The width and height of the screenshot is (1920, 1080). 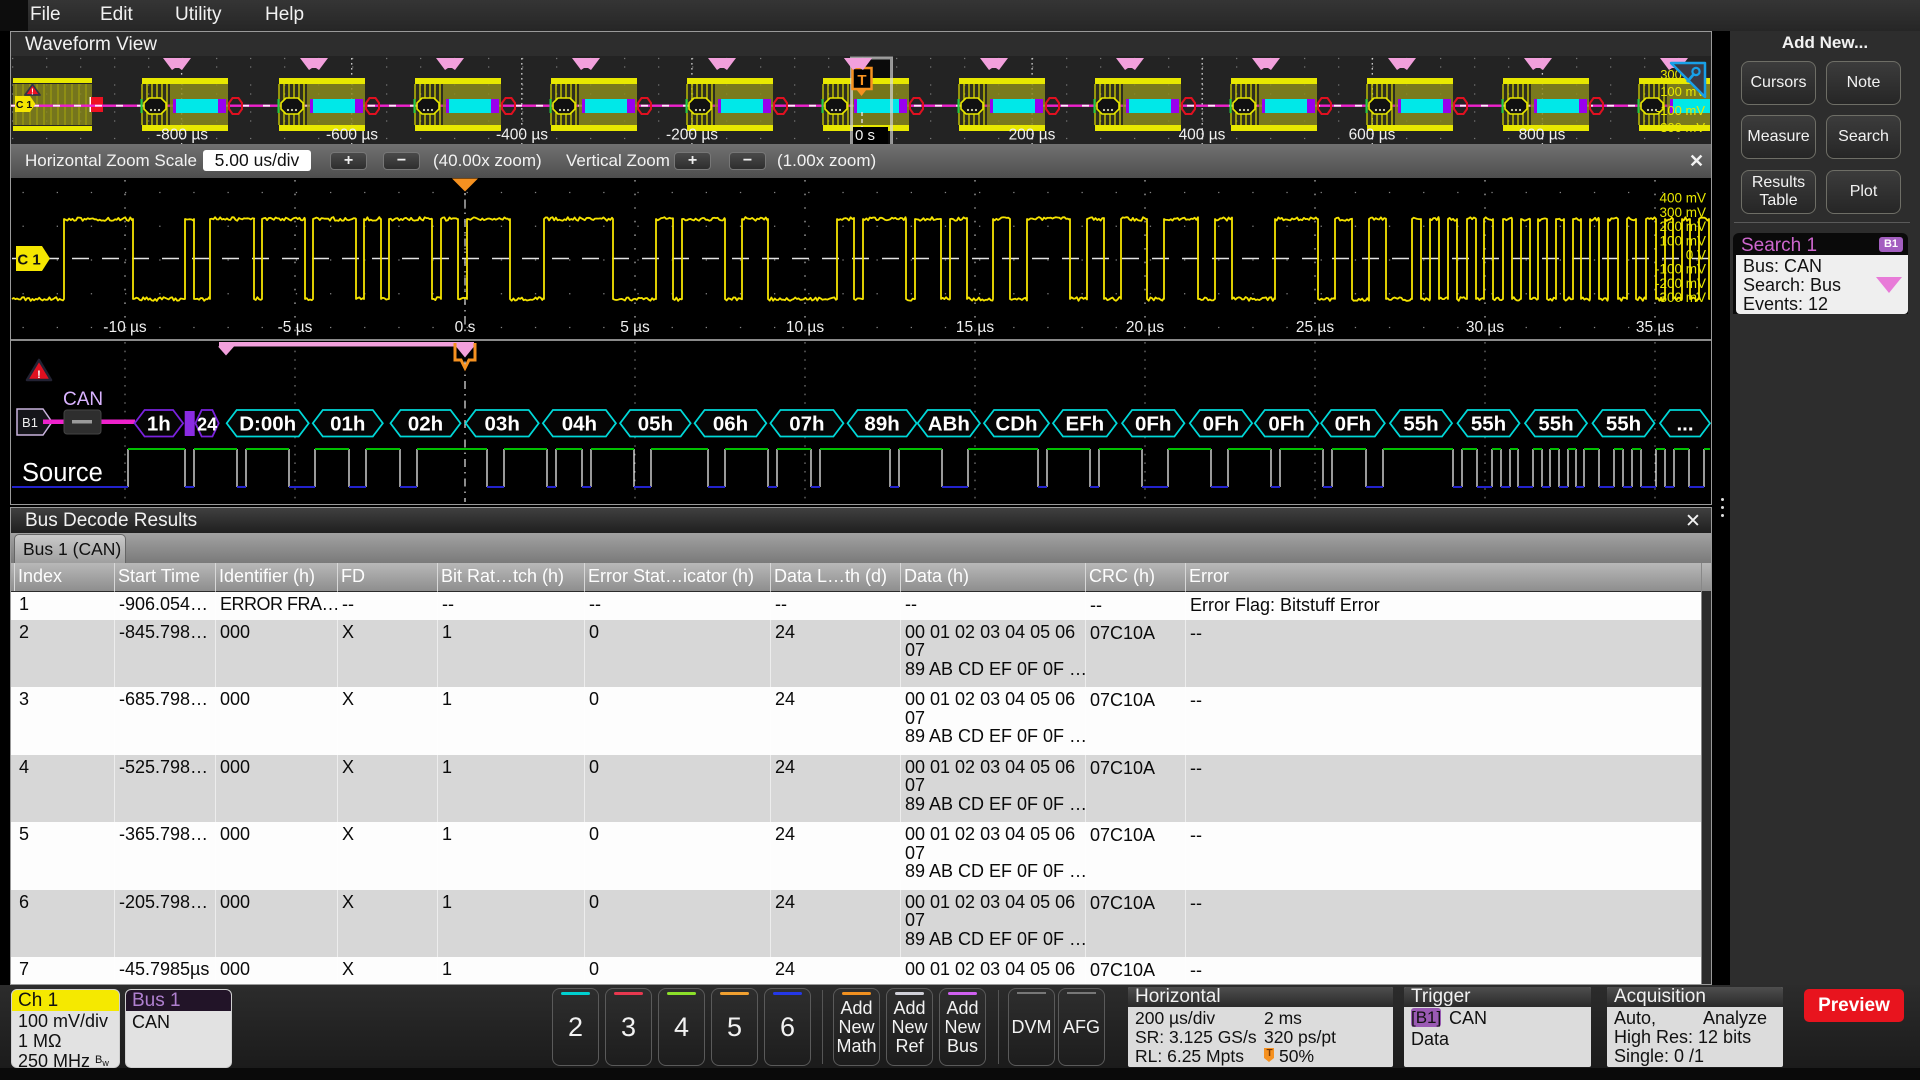 I want to click on svg-text: -400 µs, so click(x=522, y=135).